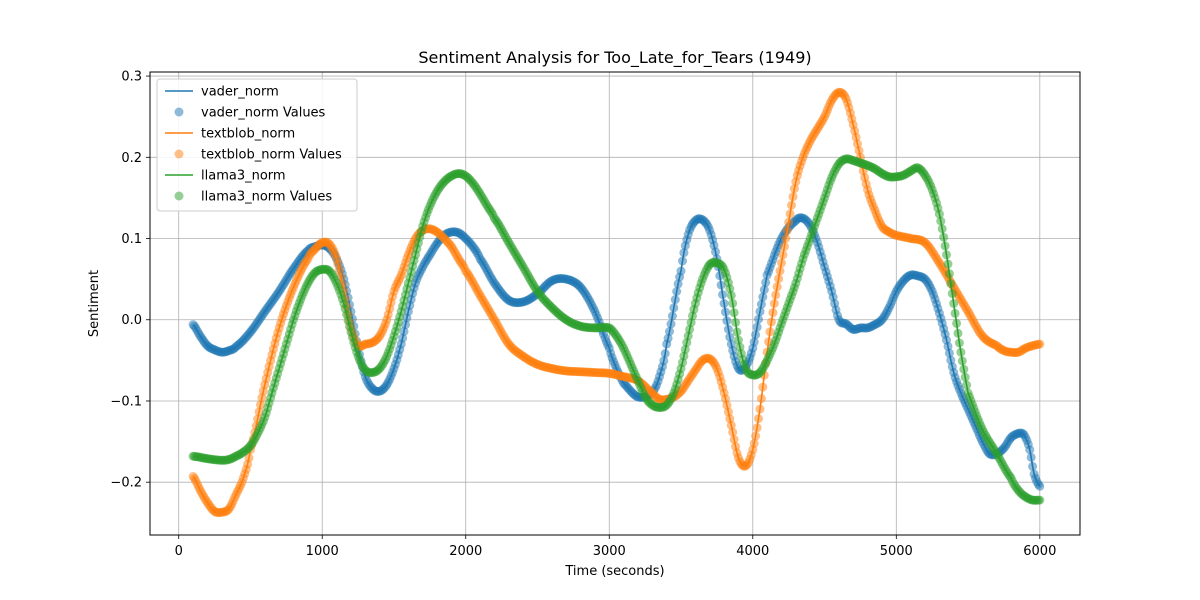  I want to click on legend-marker-swatch, so click(179, 112).